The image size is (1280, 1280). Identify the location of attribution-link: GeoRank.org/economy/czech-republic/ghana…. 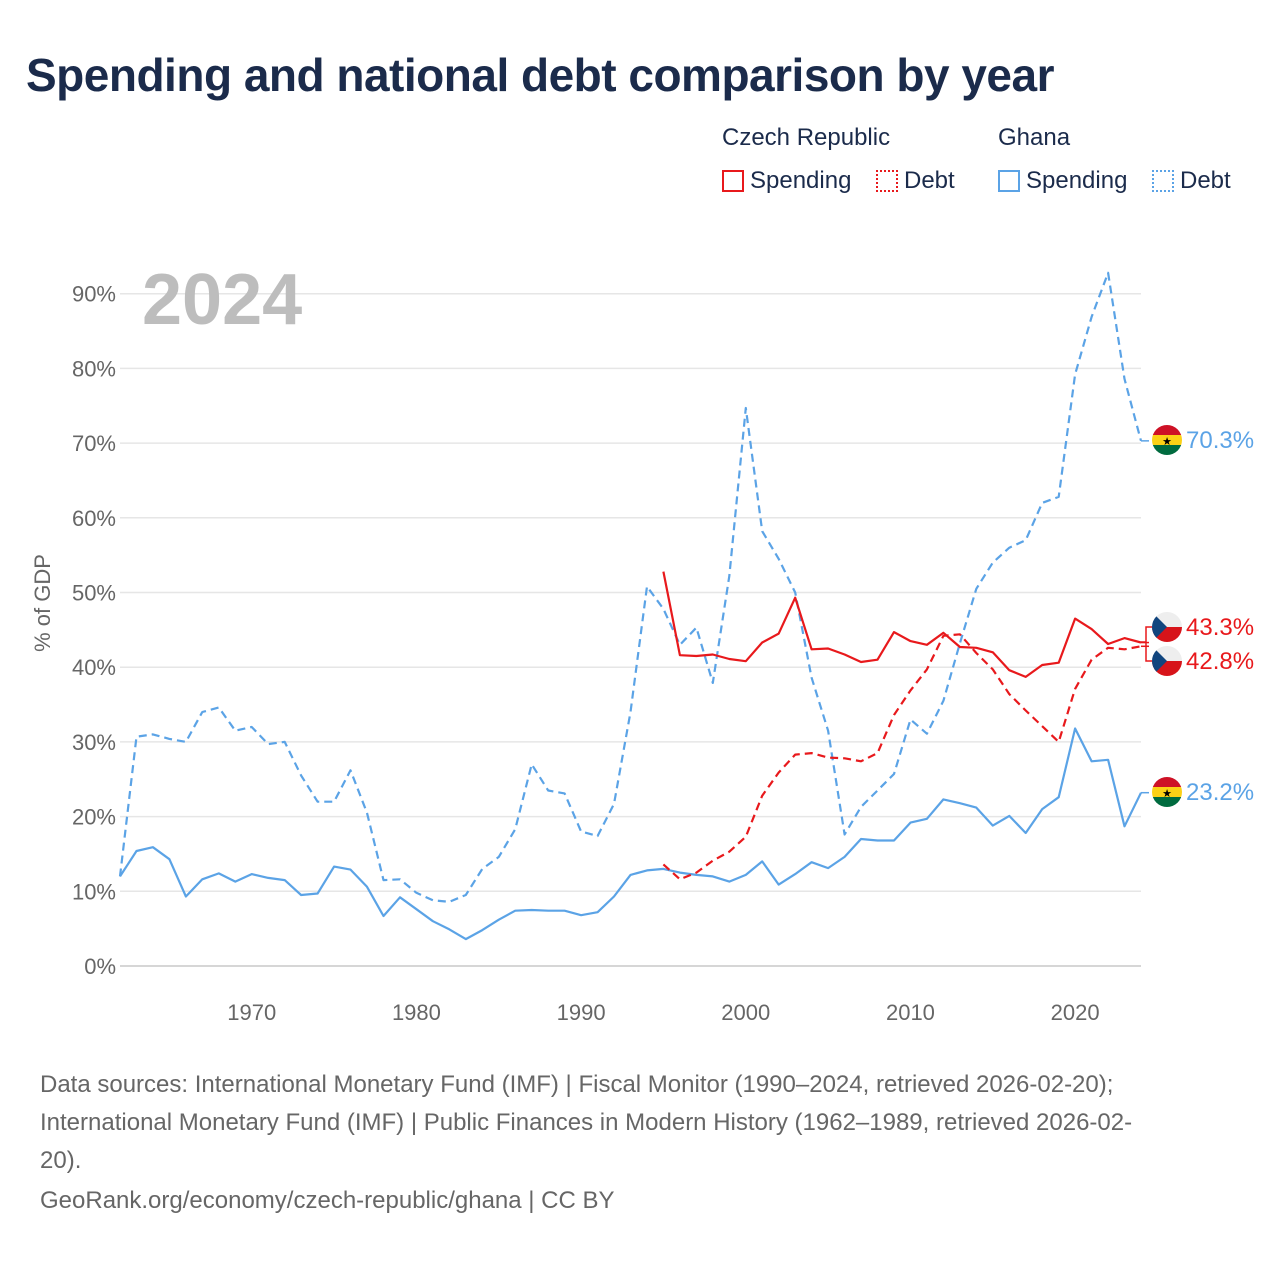
(327, 1200).